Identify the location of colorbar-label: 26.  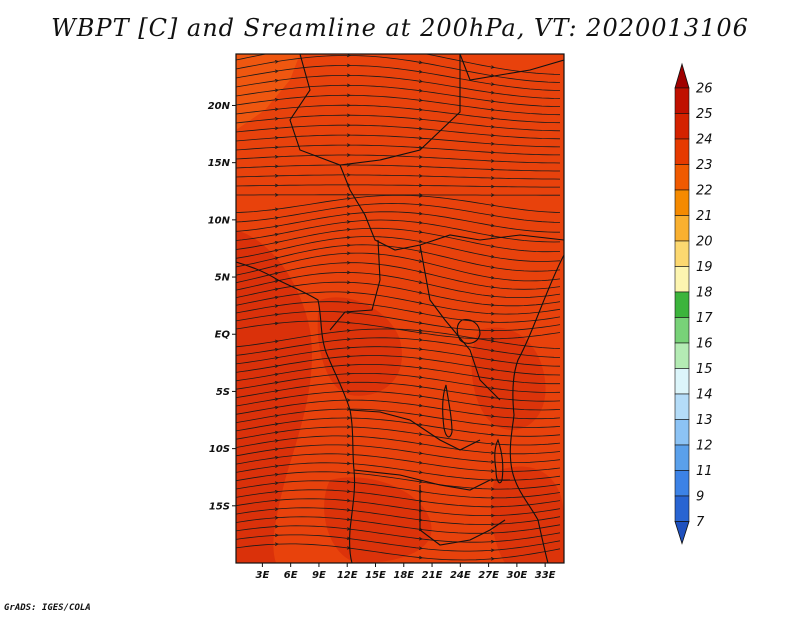
(704, 89).